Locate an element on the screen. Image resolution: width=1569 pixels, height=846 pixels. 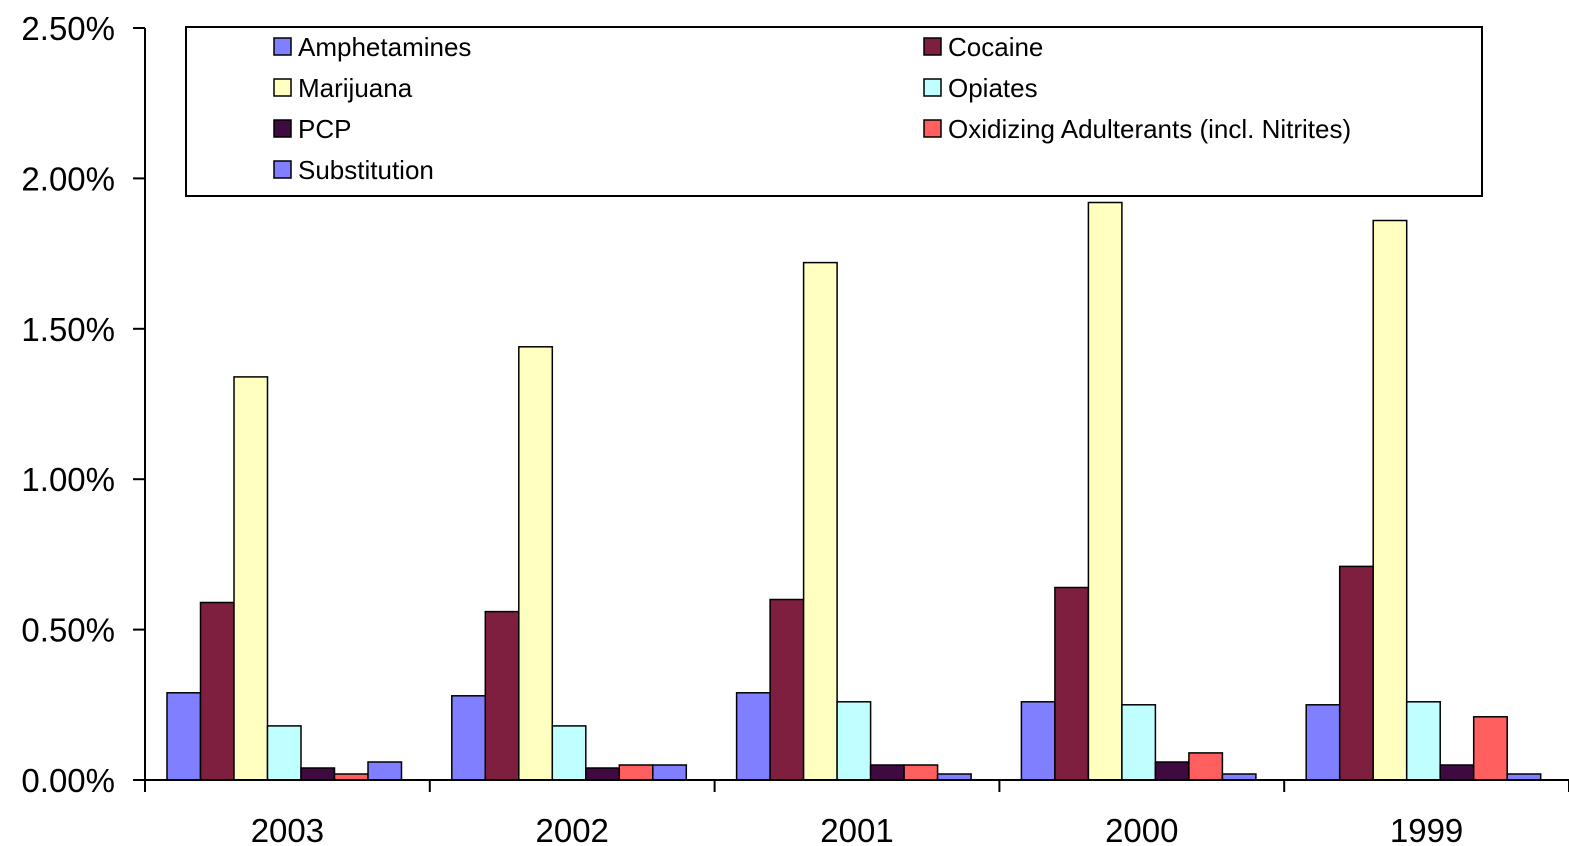
x-tick-label: 2000 is located at coordinates (1141, 829).